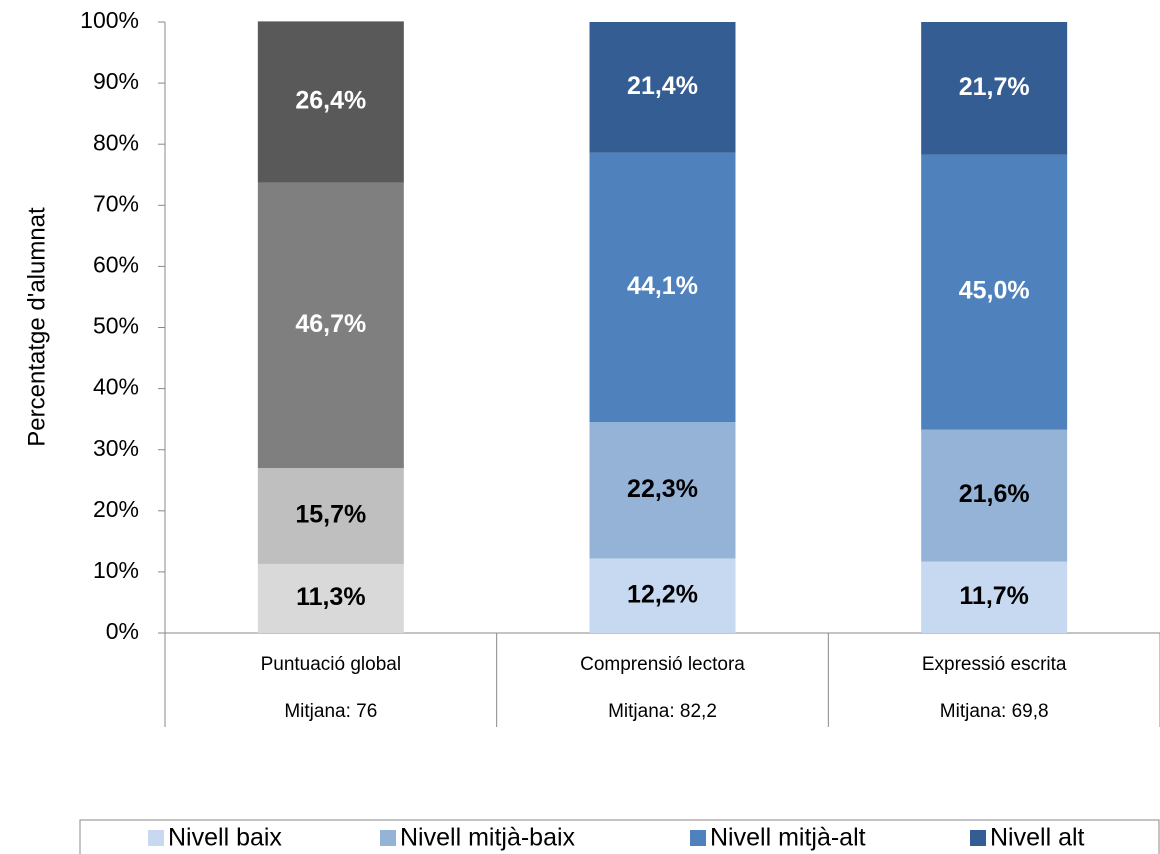  I want to click on data-label: 45,0%, so click(994, 291).